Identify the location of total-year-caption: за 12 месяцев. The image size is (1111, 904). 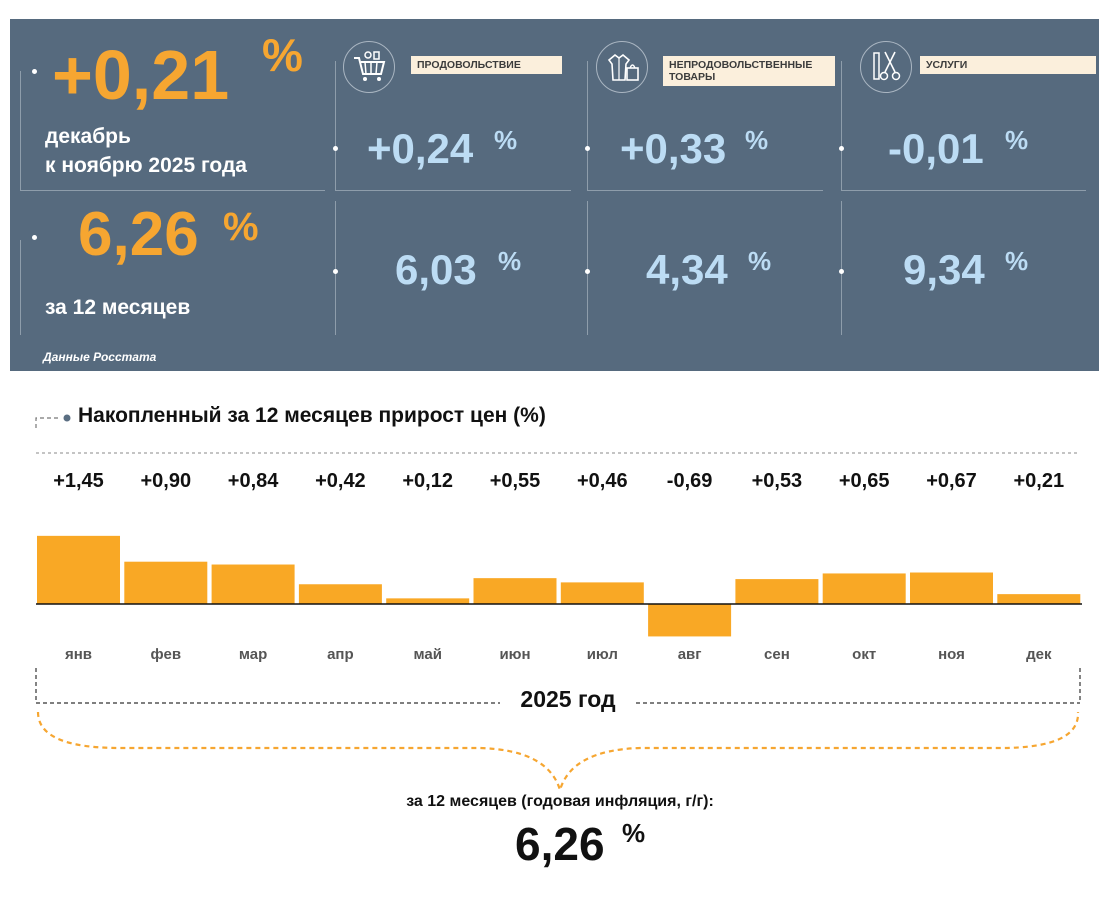
(118, 307).